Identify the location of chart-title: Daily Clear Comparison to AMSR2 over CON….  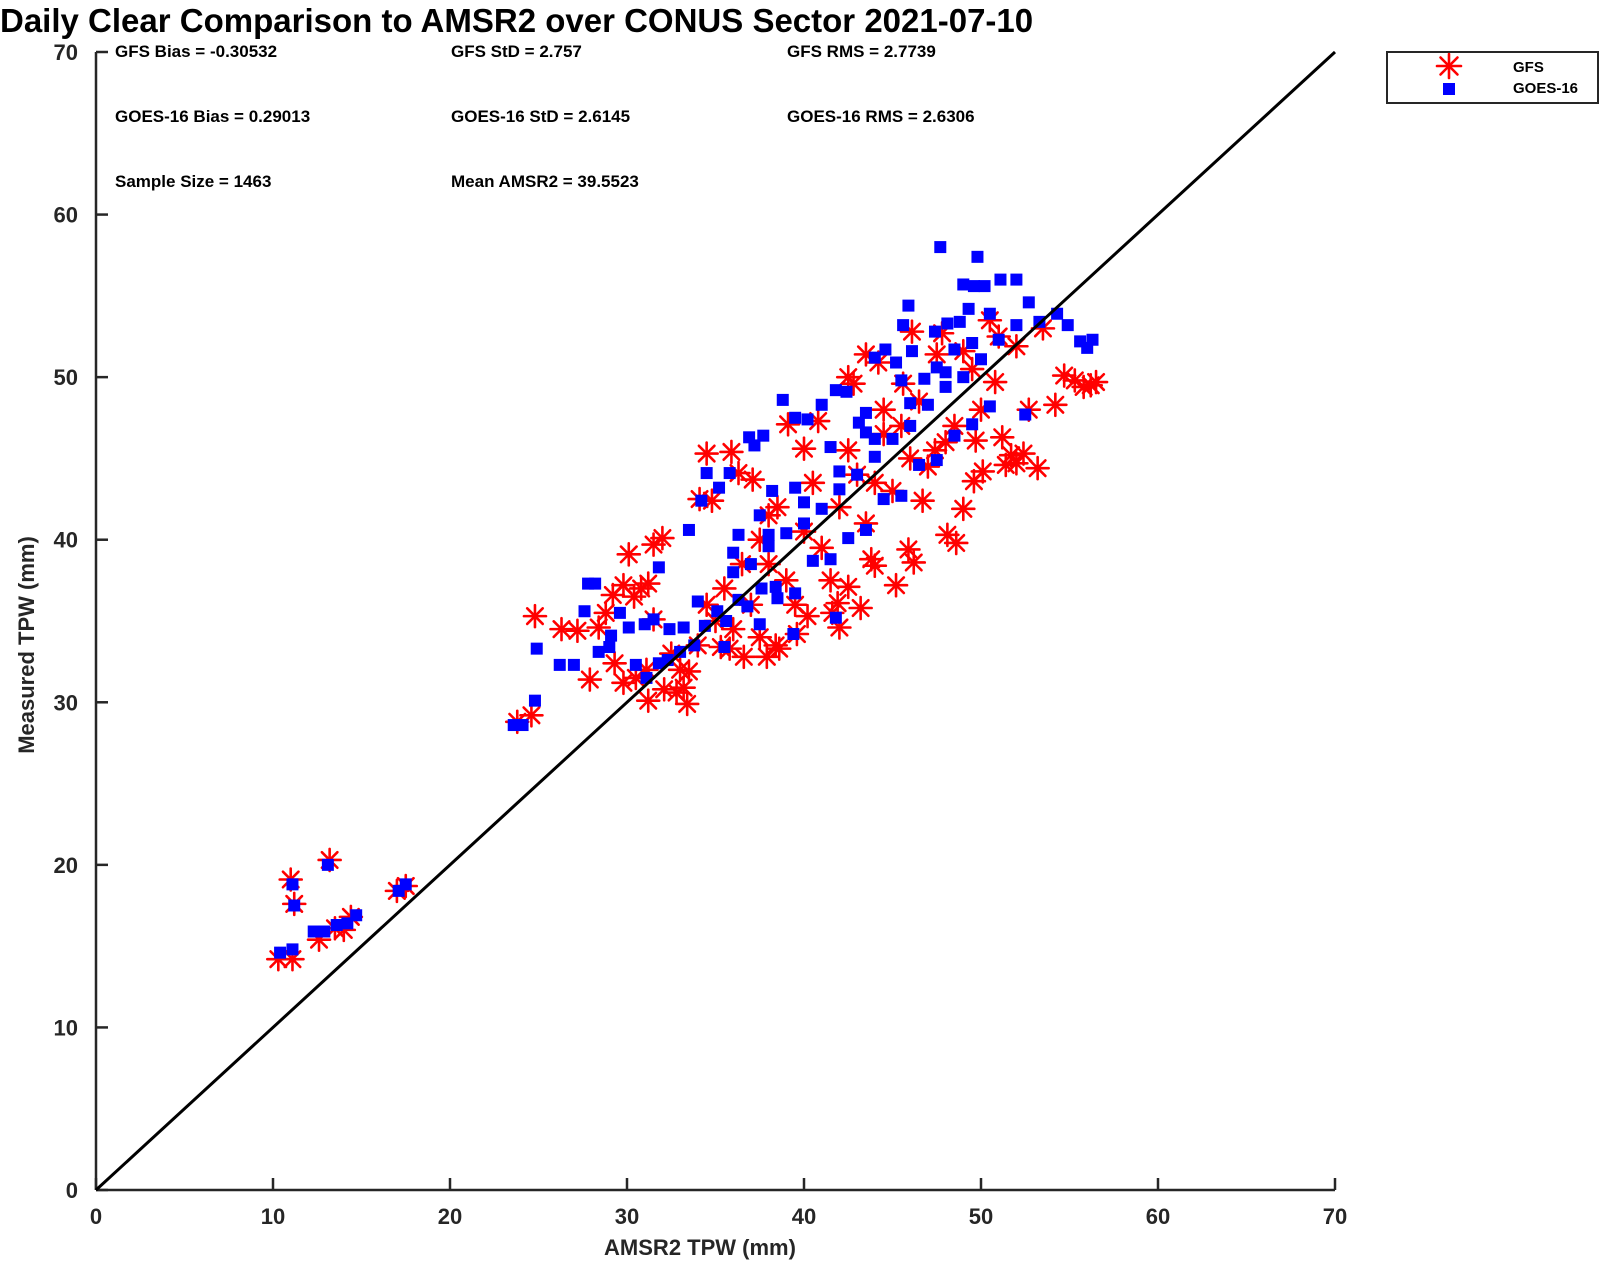
(516, 20).